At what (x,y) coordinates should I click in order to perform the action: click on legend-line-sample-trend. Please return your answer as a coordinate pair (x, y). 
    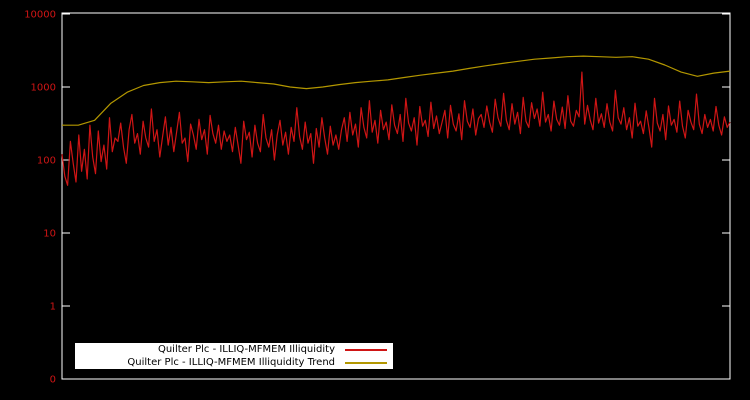
    Looking at the image, I should click on (366, 362).